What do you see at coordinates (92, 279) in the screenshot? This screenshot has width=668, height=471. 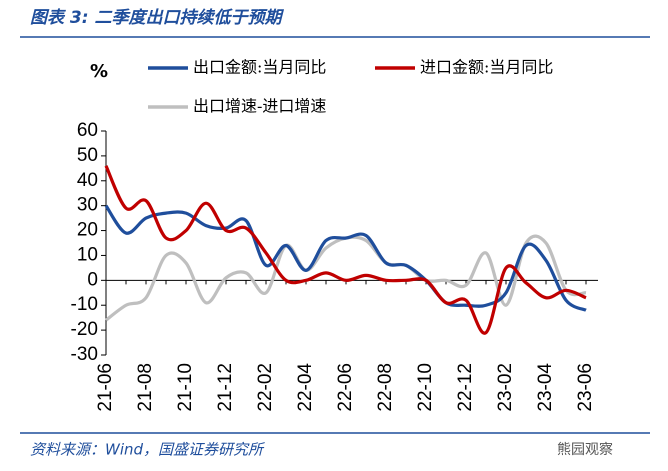 I see `y-tick-label: 0` at bounding box center [92, 279].